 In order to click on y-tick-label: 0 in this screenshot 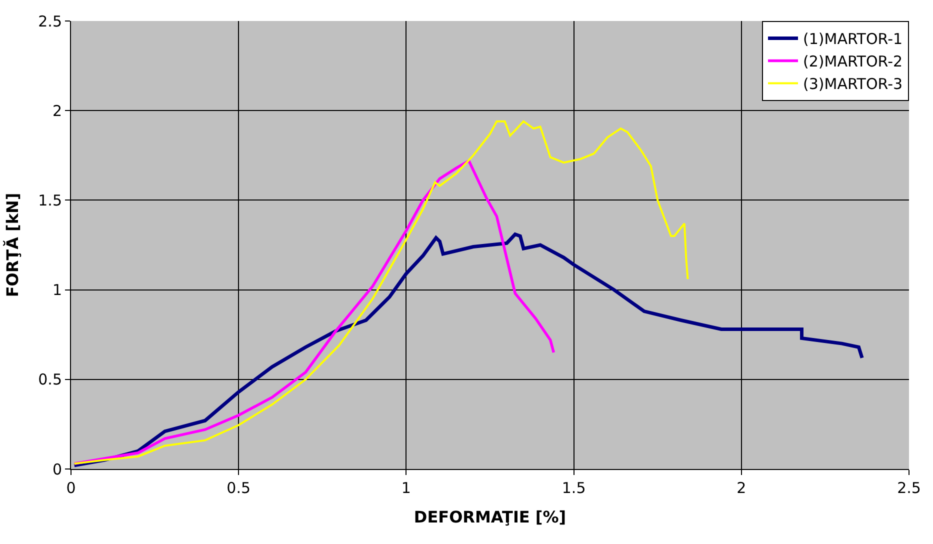, I will do `click(57, 469)`.